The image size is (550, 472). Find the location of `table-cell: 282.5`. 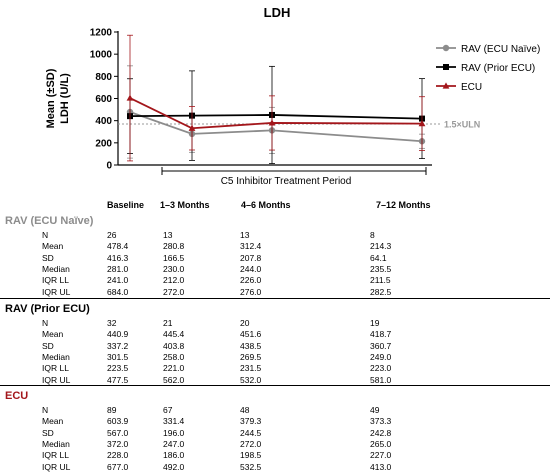

table-cell: 282.5 is located at coordinates (381, 291).